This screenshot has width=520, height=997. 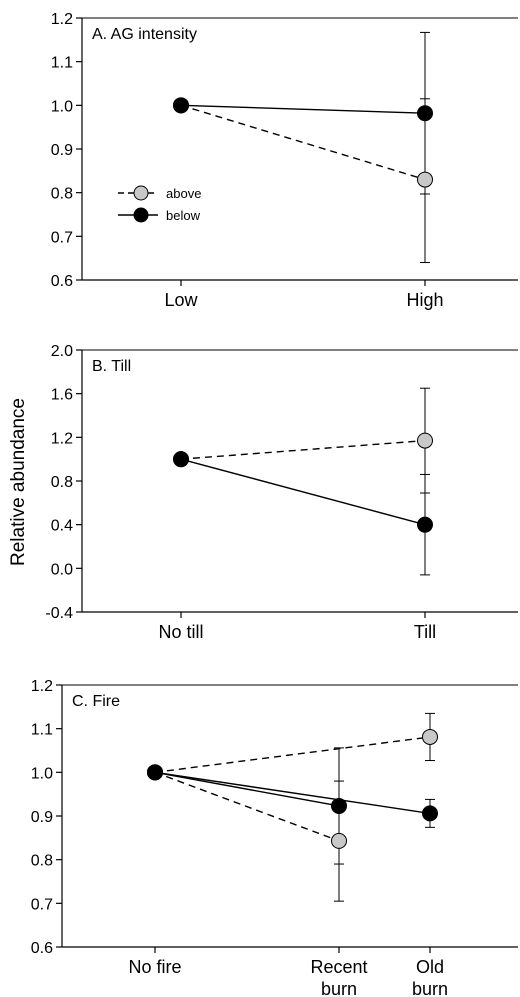 I want to click on legend-label-above: above, so click(x=183, y=193).